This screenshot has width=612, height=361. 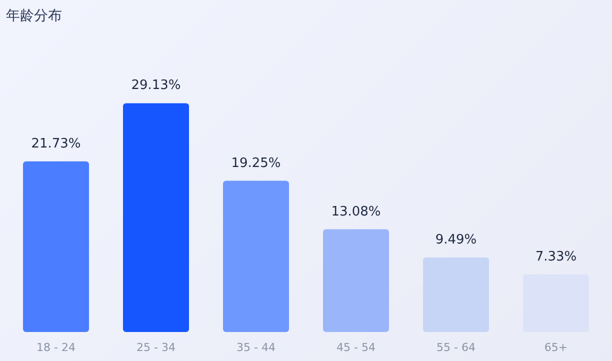 I want to click on data-label: 29.13%, so click(x=156, y=86).